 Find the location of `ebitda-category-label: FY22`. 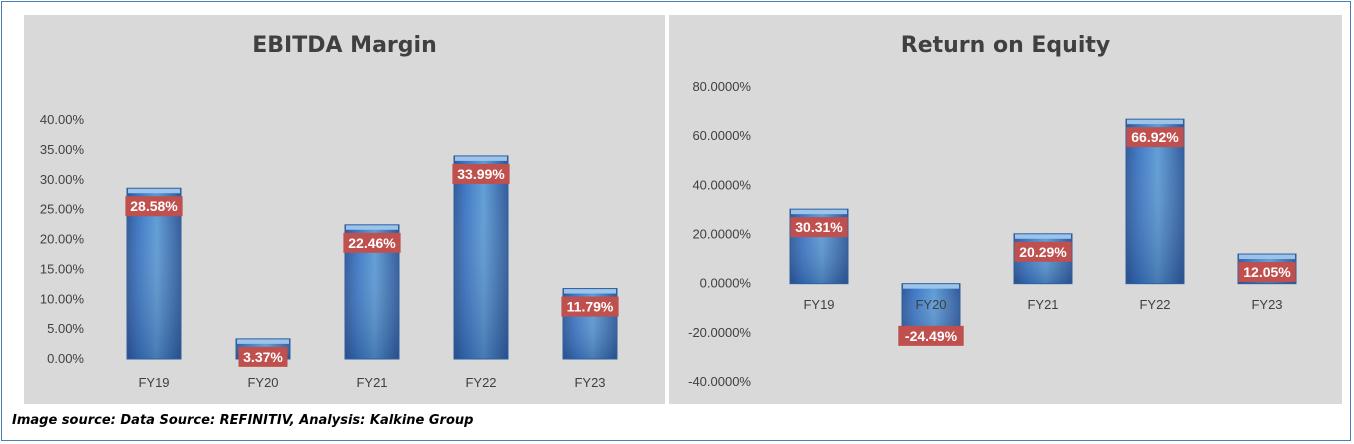

ebitda-category-label: FY22 is located at coordinates (480, 382).